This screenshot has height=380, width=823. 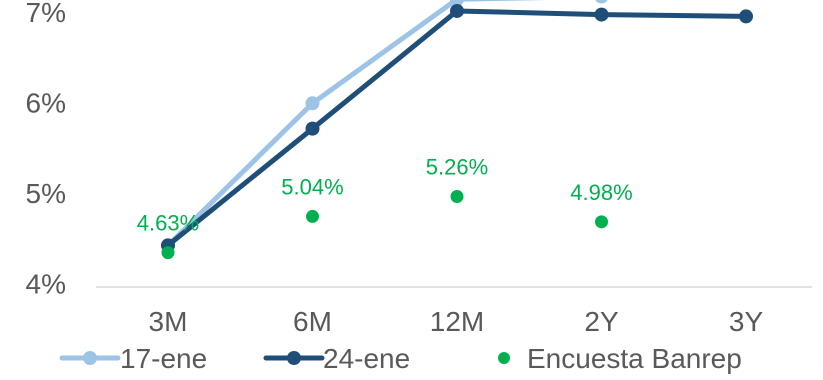 What do you see at coordinates (601, 321) in the screenshot?
I see `x-tick-label: 2Y` at bounding box center [601, 321].